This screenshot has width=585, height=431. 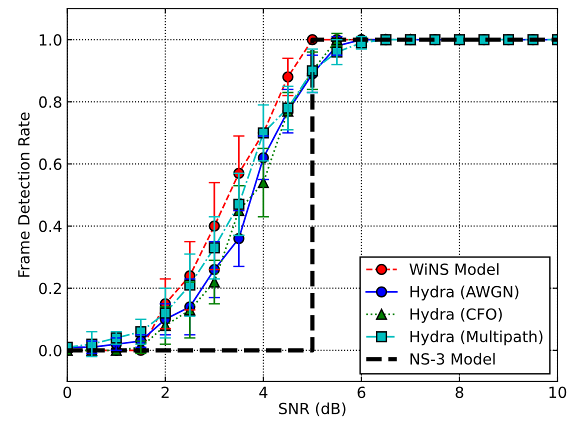 What do you see at coordinates (476, 338) in the screenshot?
I see `legend-label: Hydra (Multipath)` at bounding box center [476, 338].